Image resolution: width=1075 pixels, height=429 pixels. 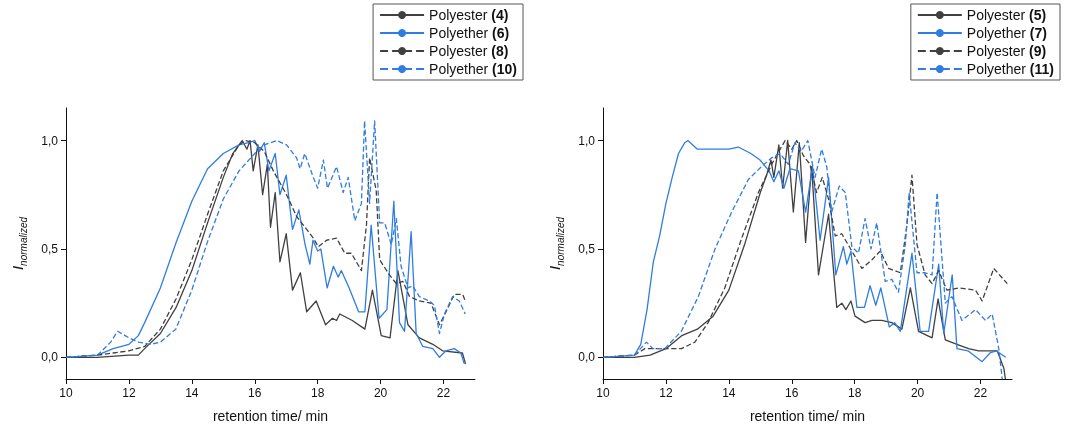 What do you see at coordinates (469, 33) in the screenshot?
I see `legend-label: Polyether (6)` at bounding box center [469, 33].